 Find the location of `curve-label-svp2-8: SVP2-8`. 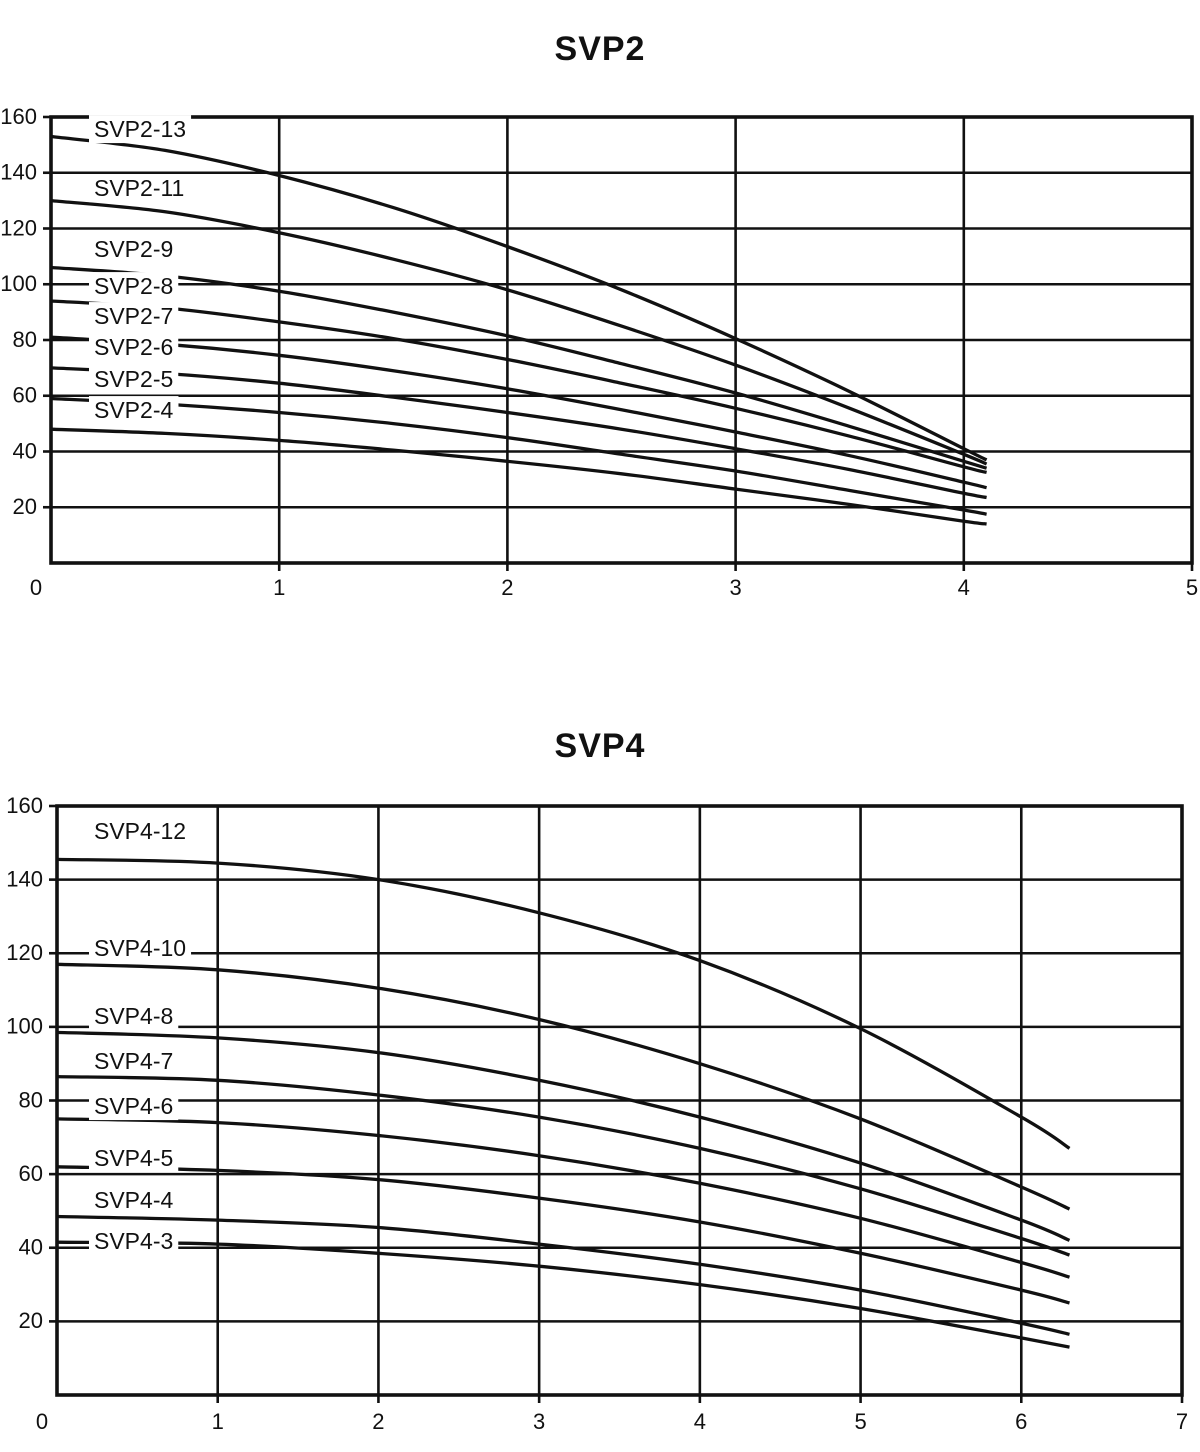

curve-label-svp2-8: SVP2-8 is located at coordinates (133, 286).